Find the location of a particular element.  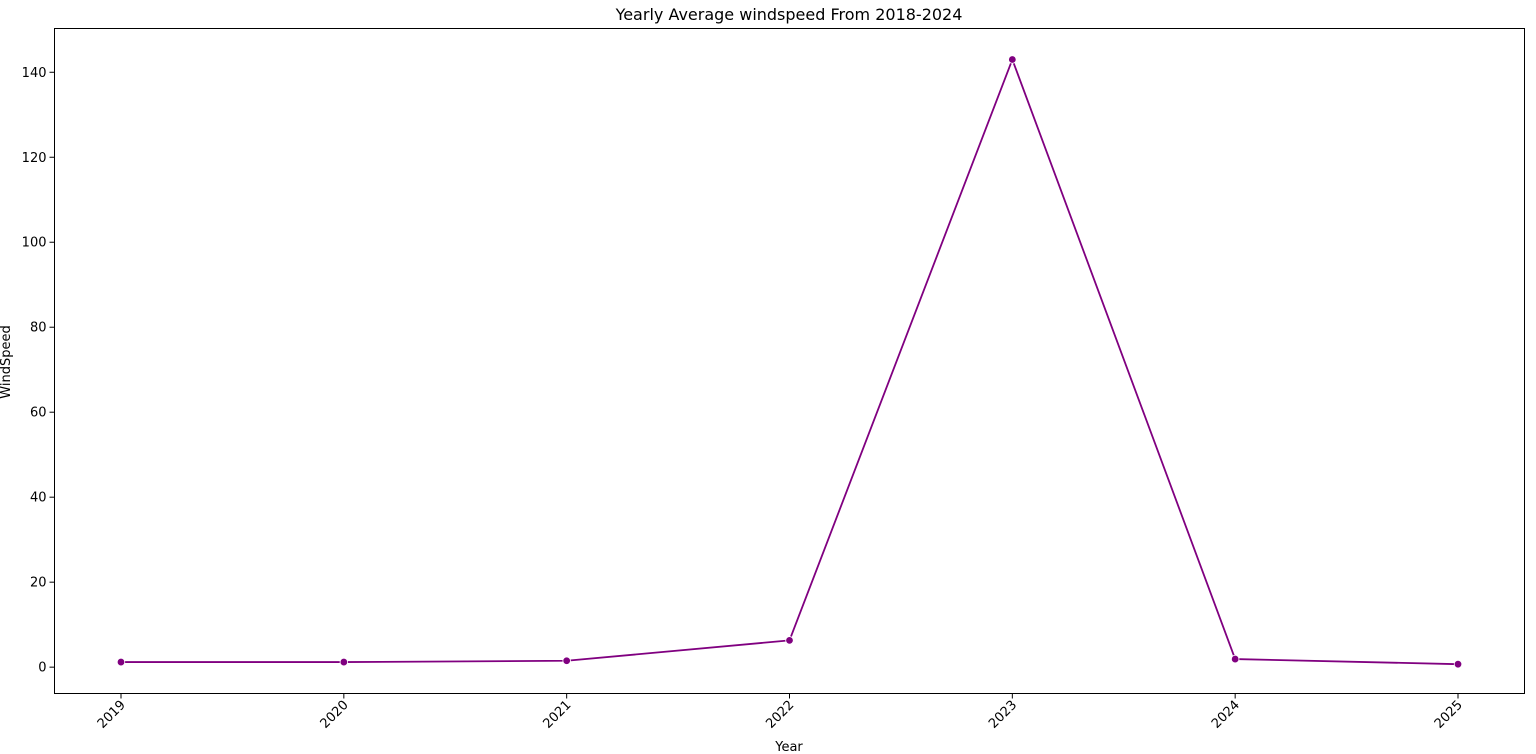

y-tick-label: 20 is located at coordinates (38, 583).